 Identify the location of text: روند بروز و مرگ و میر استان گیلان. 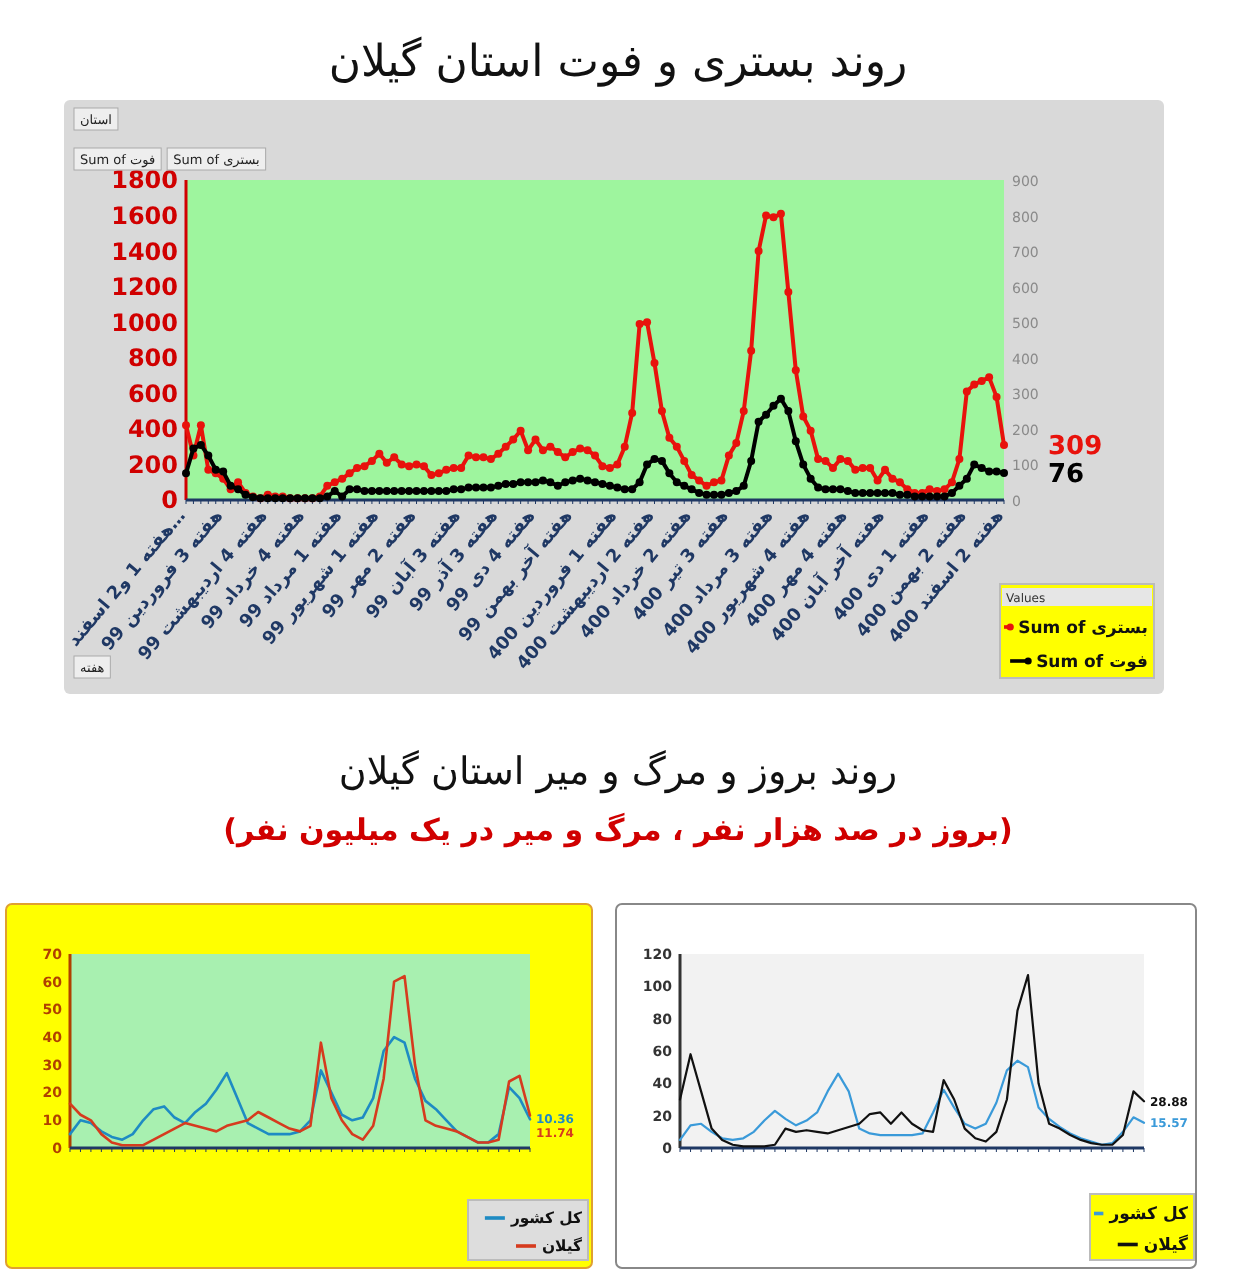
(618, 771).